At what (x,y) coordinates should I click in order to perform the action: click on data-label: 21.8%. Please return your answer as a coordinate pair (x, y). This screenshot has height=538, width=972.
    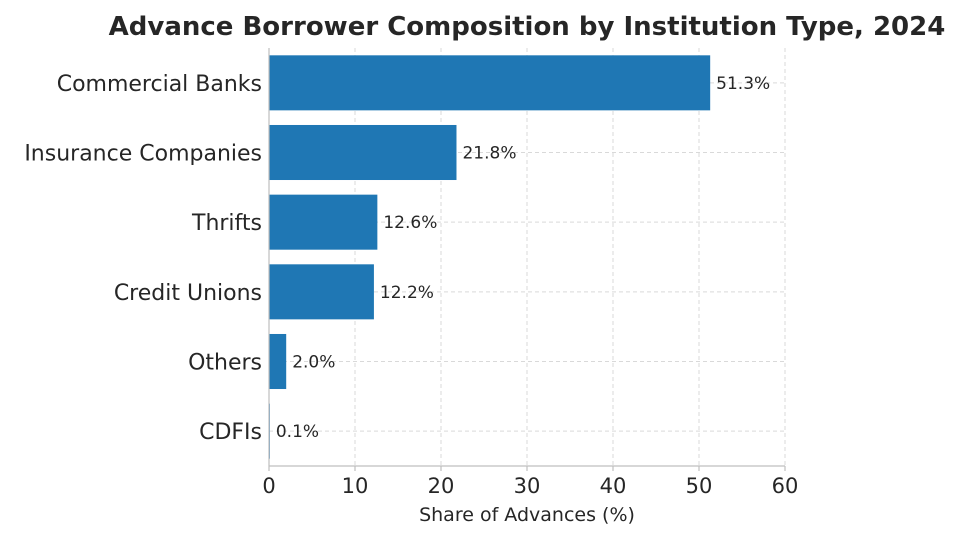
    Looking at the image, I should click on (489, 154).